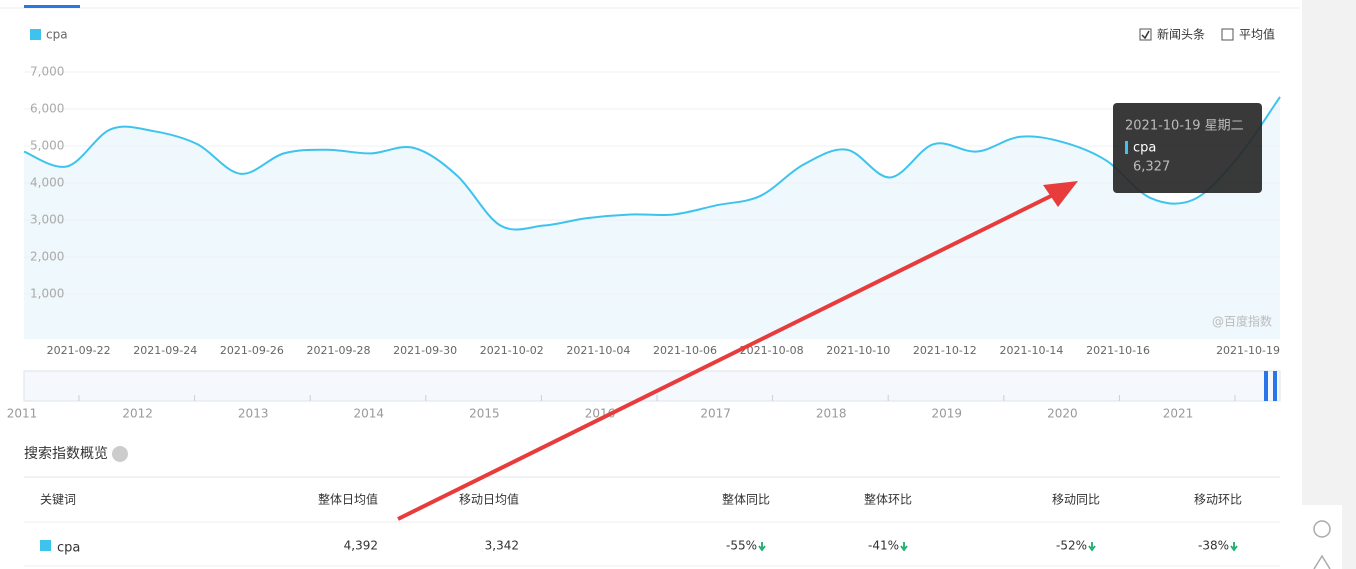 The image size is (1356, 569). What do you see at coordinates (512, 350) in the screenshot?
I see `x-tick-label: 2021-10-02` at bounding box center [512, 350].